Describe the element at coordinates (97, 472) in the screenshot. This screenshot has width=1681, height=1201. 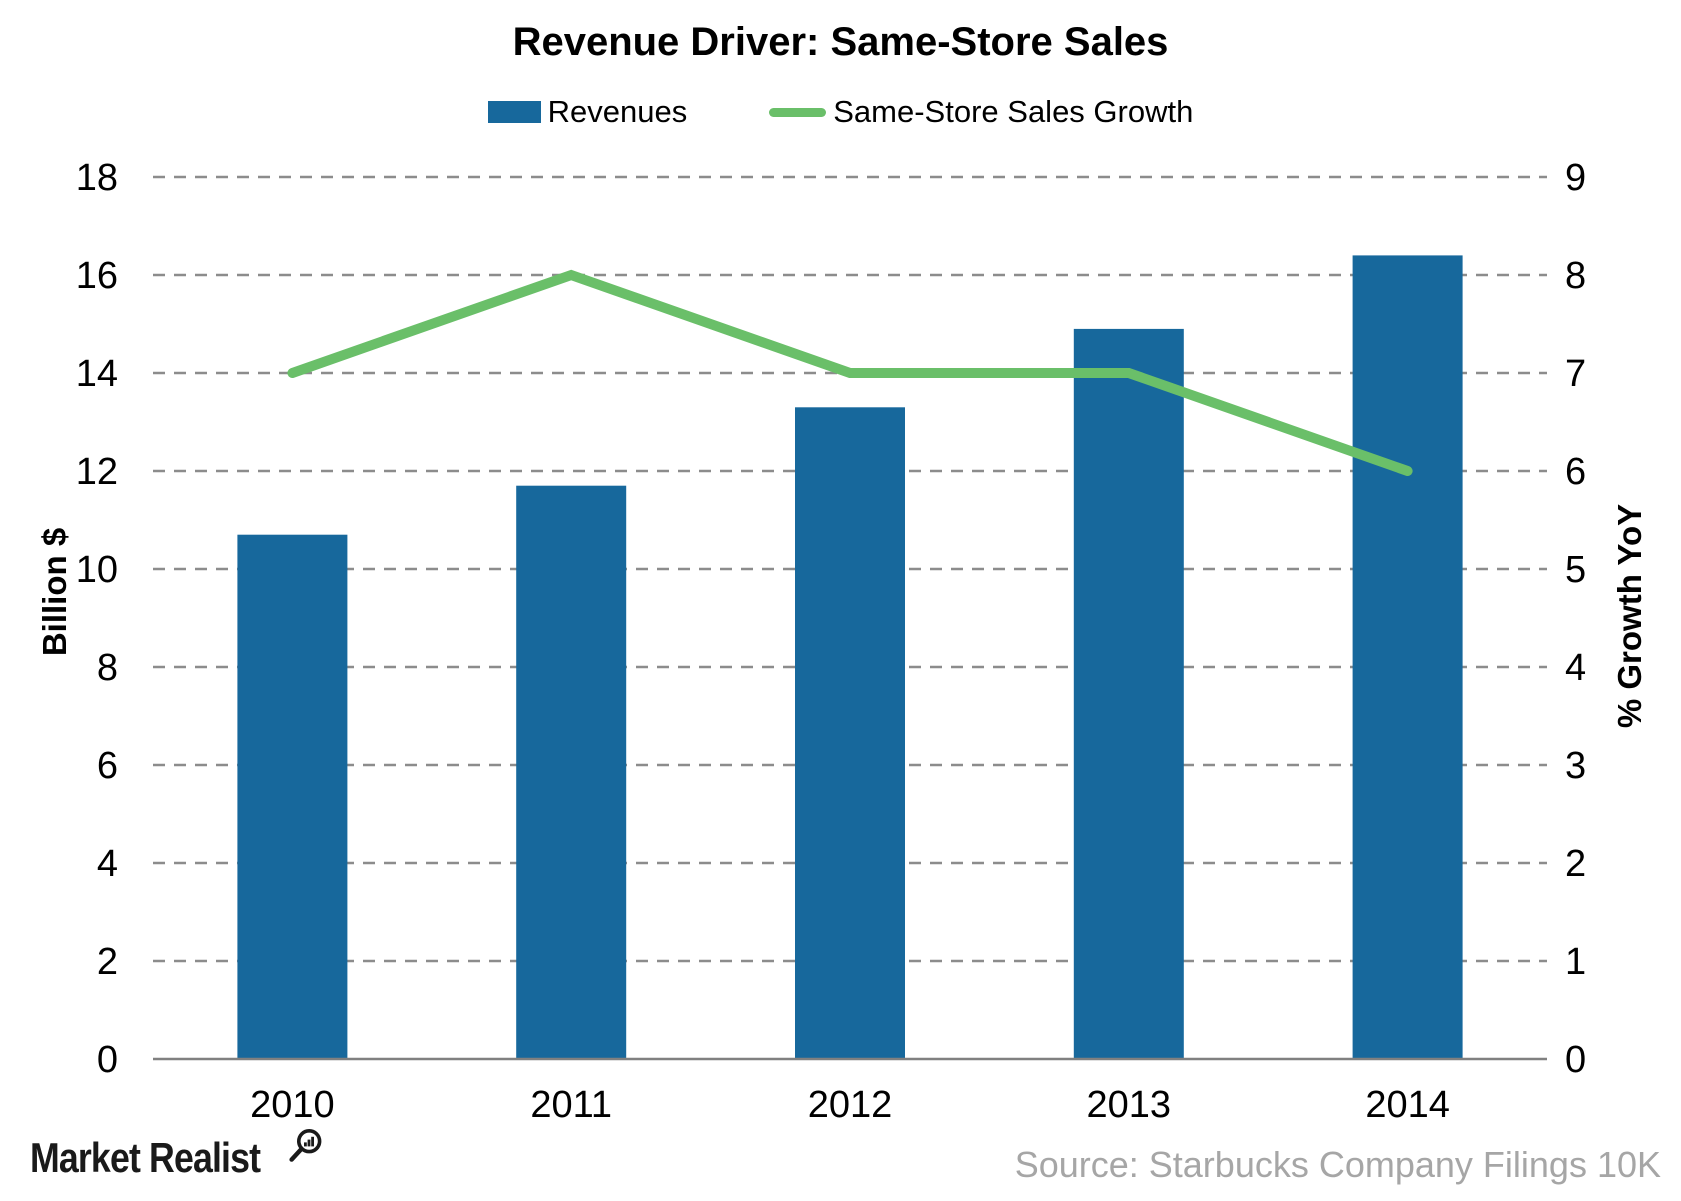
I see `left-axis-tick: 12` at that location.